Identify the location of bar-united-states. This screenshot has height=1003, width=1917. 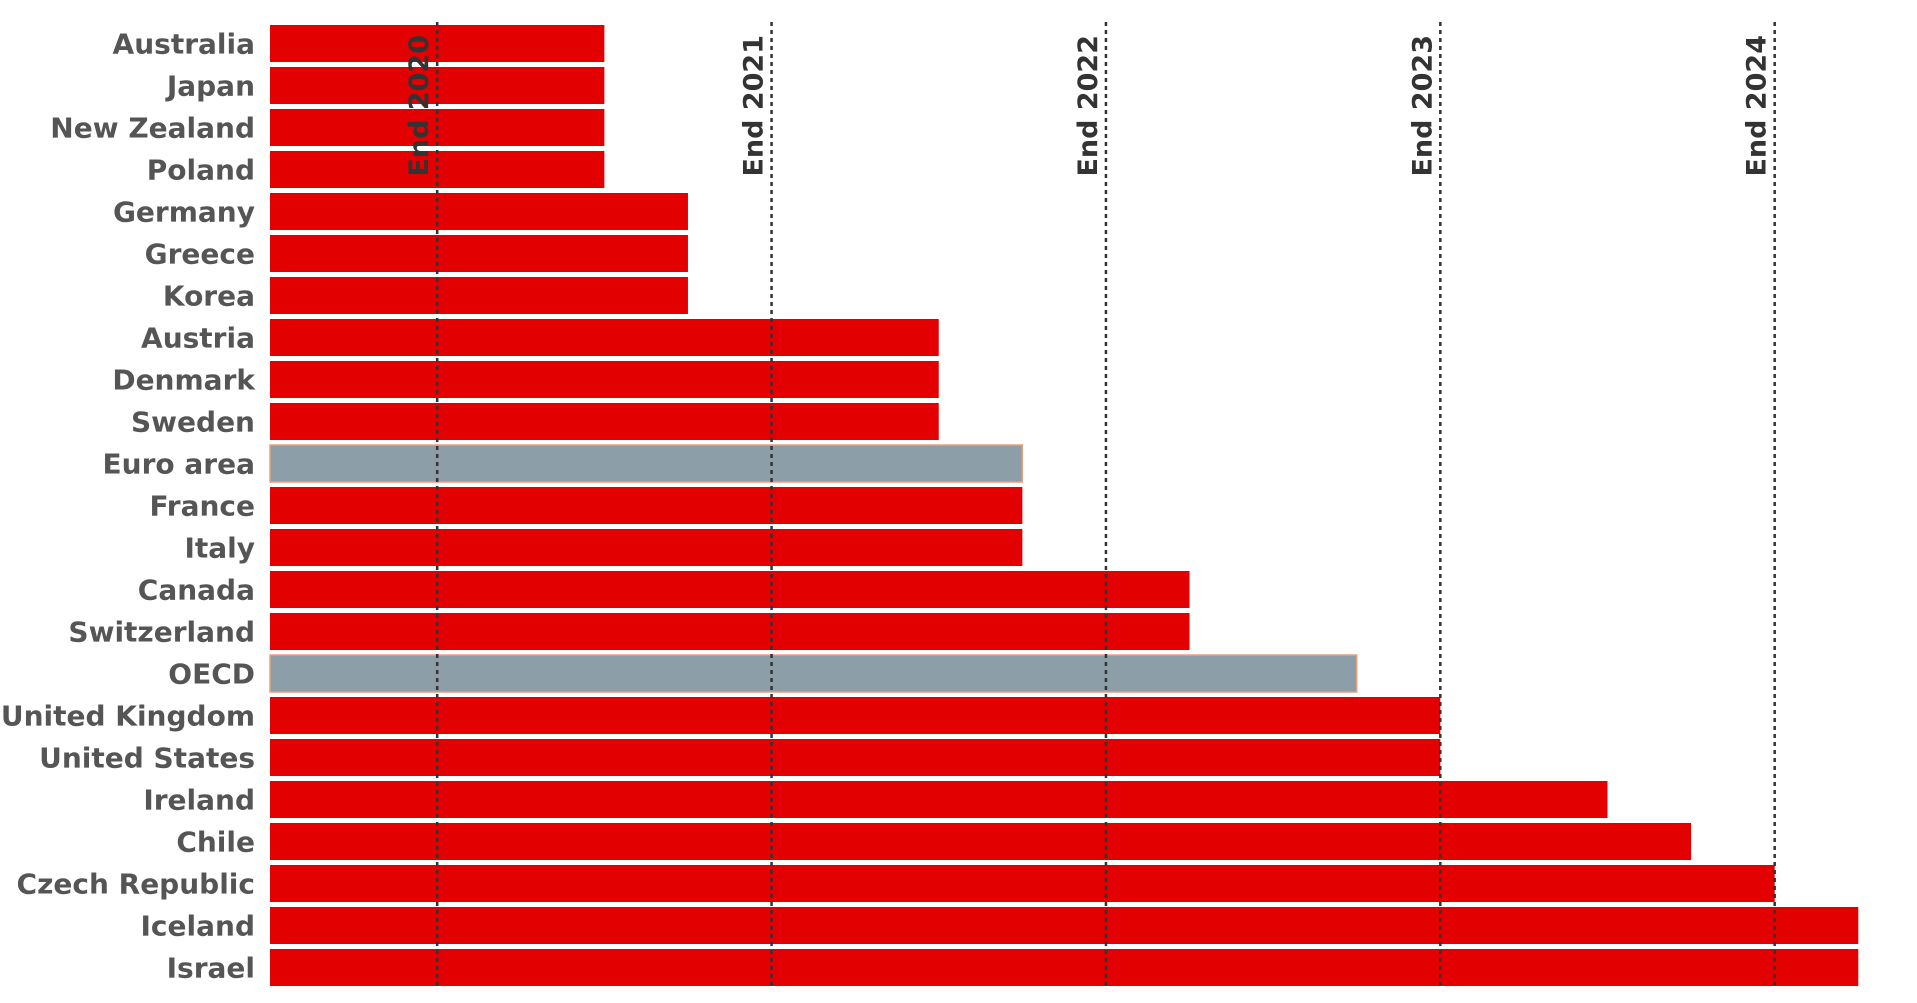
(855, 757).